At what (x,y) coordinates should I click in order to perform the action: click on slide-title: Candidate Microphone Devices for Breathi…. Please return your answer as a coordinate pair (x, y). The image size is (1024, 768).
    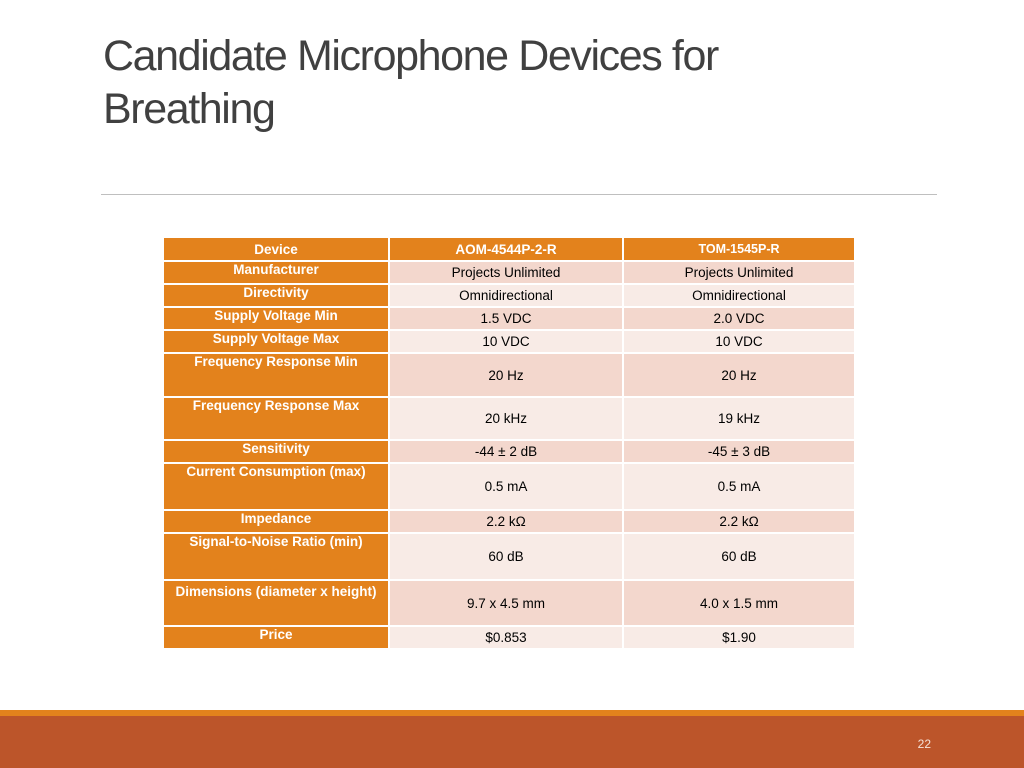
    Looking at the image, I should click on (411, 82).